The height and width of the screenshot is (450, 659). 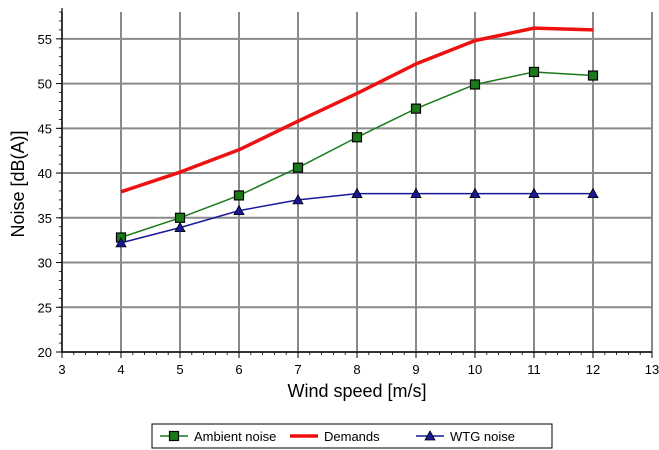 I want to click on x-tick-label: 6, so click(x=238, y=369).